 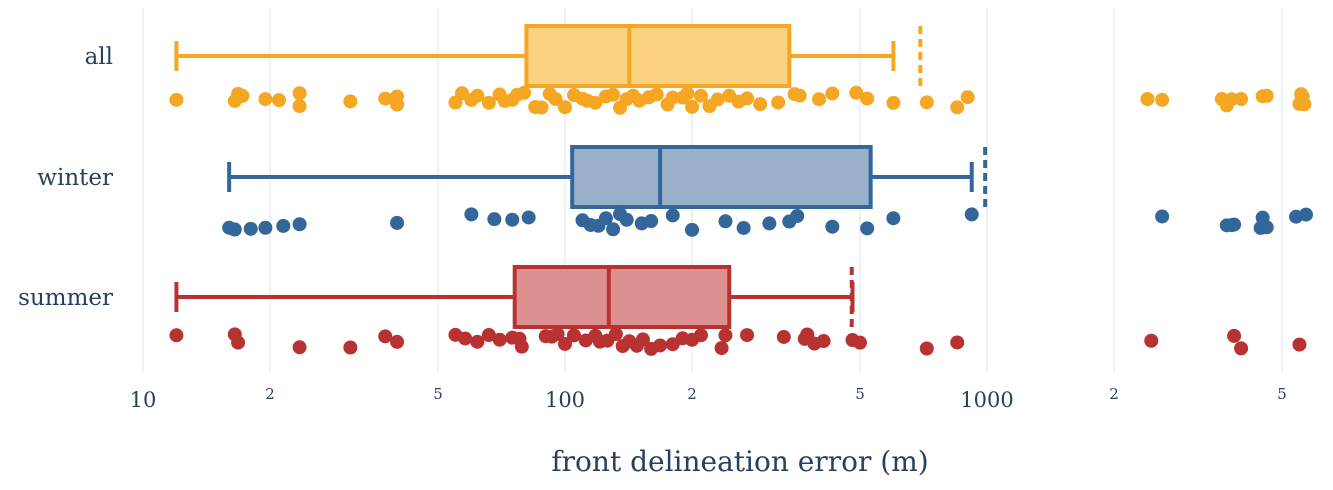 What do you see at coordinates (75, 178) in the screenshot?
I see `category-label: winter` at bounding box center [75, 178].